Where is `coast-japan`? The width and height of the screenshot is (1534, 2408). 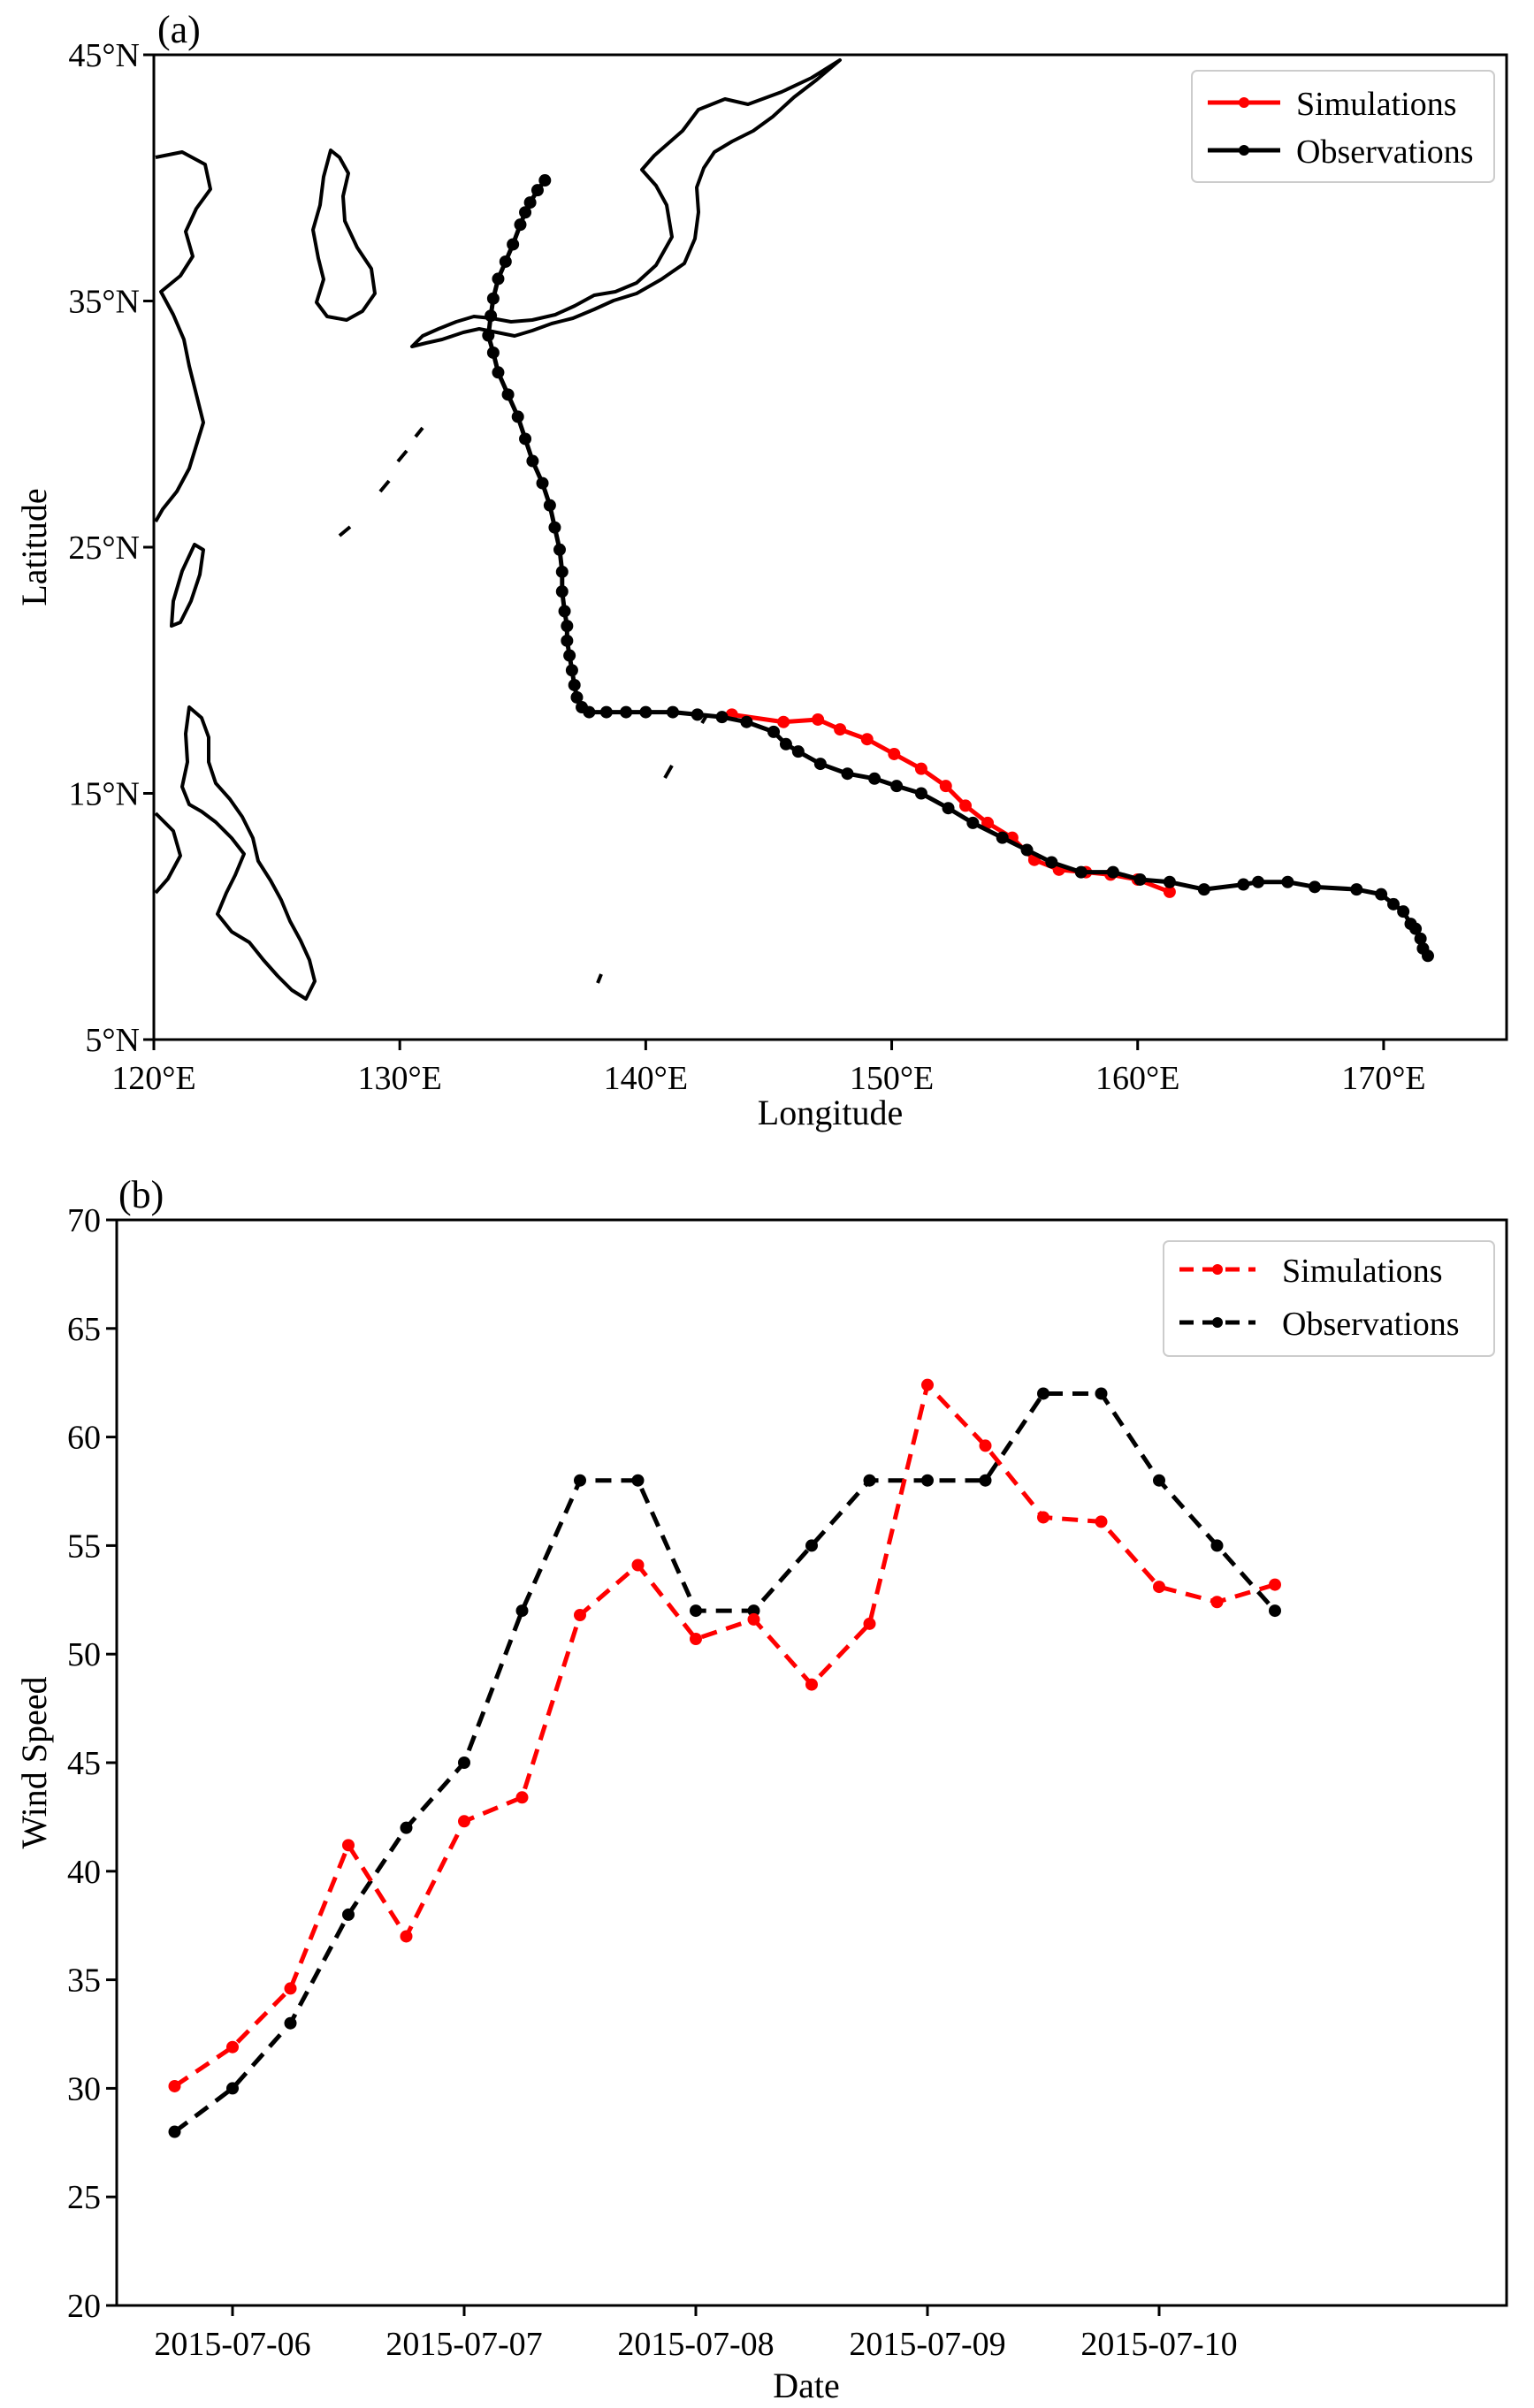 coast-japan is located at coordinates (626, 203).